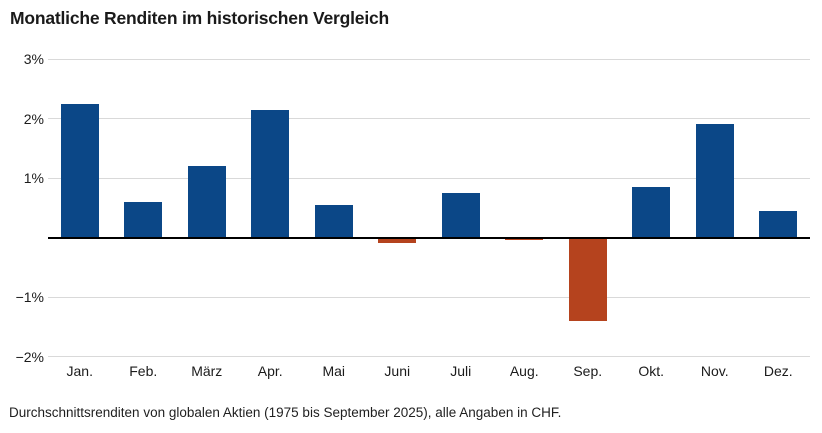 The height and width of the screenshot is (433, 822). What do you see at coordinates (270, 173) in the screenshot?
I see `bar-apr` at bounding box center [270, 173].